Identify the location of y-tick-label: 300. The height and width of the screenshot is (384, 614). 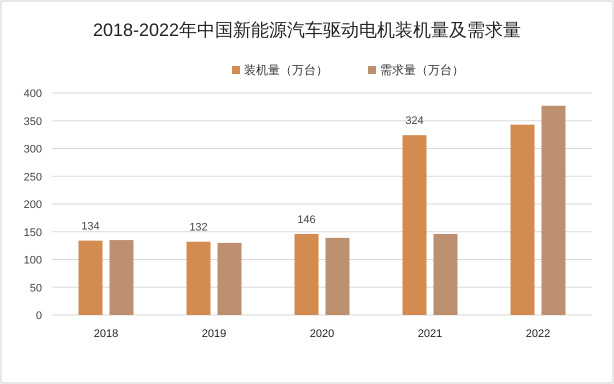
(33, 150).